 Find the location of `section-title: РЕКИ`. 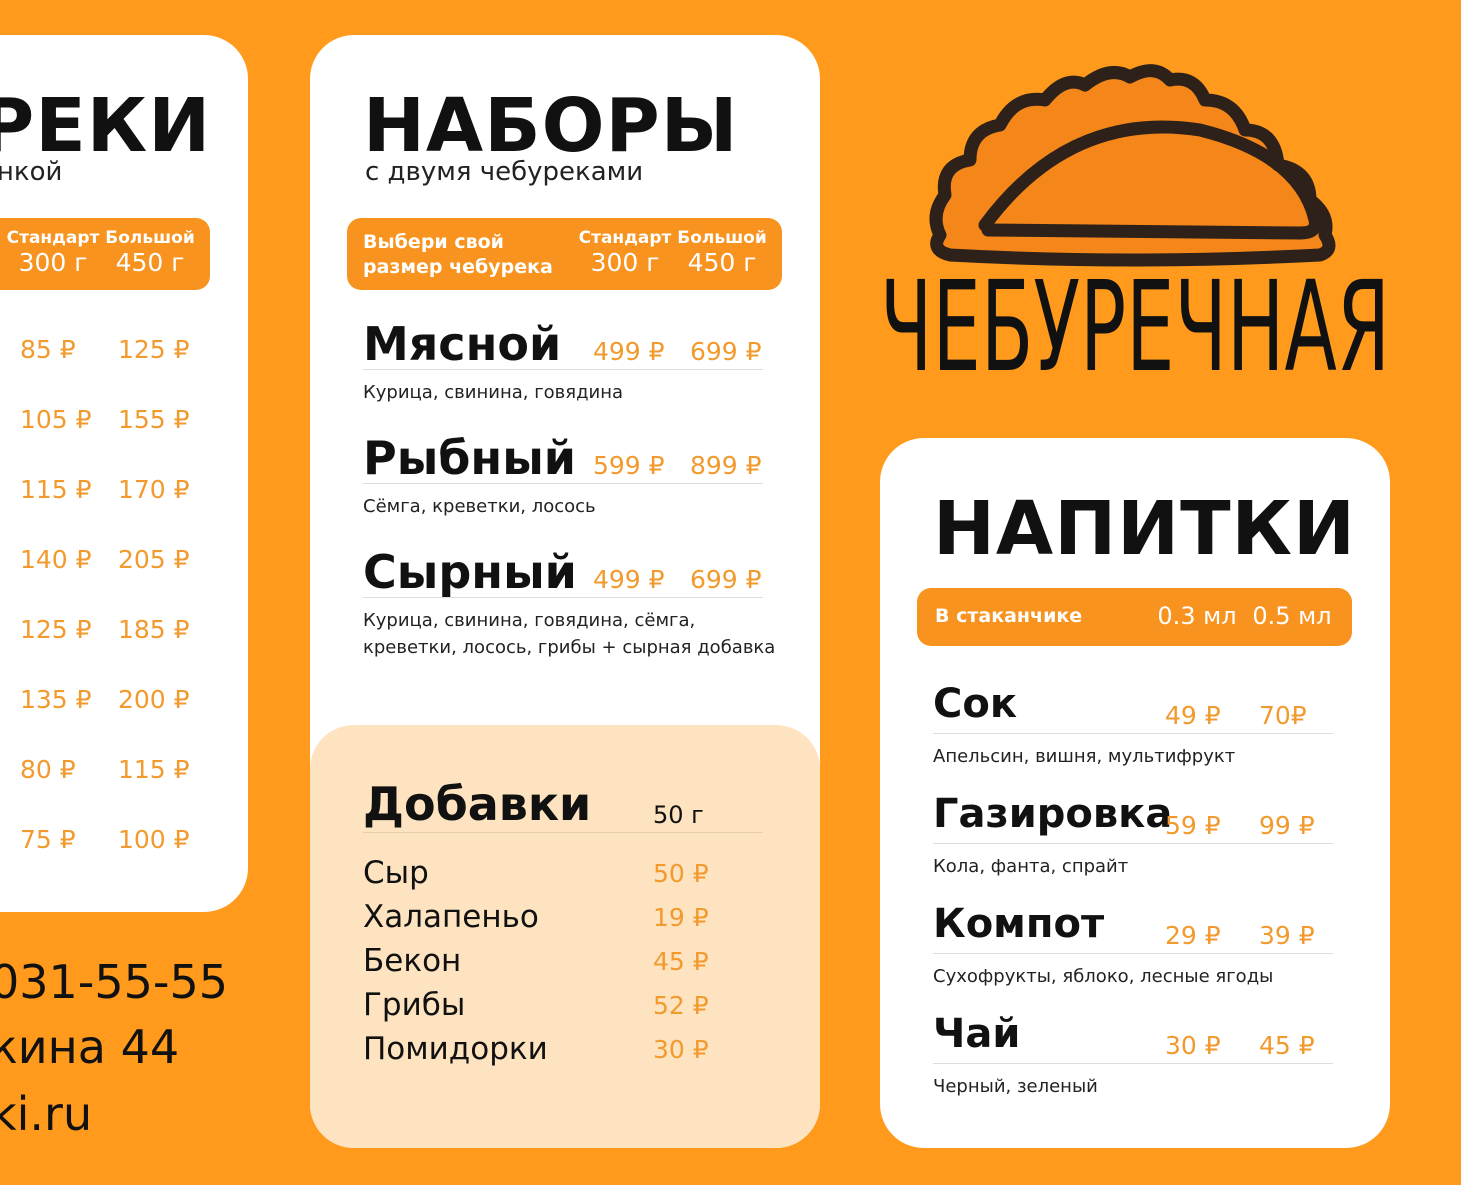

section-title: РЕКИ is located at coordinates (106, 126).